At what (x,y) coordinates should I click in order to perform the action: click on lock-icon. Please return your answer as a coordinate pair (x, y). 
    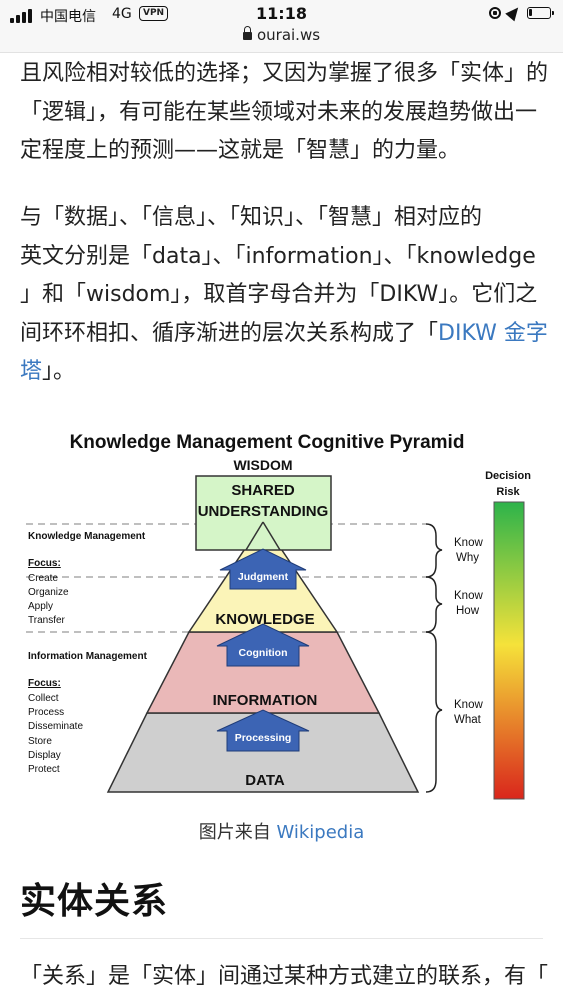
    Looking at the image, I should click on (247, 33).